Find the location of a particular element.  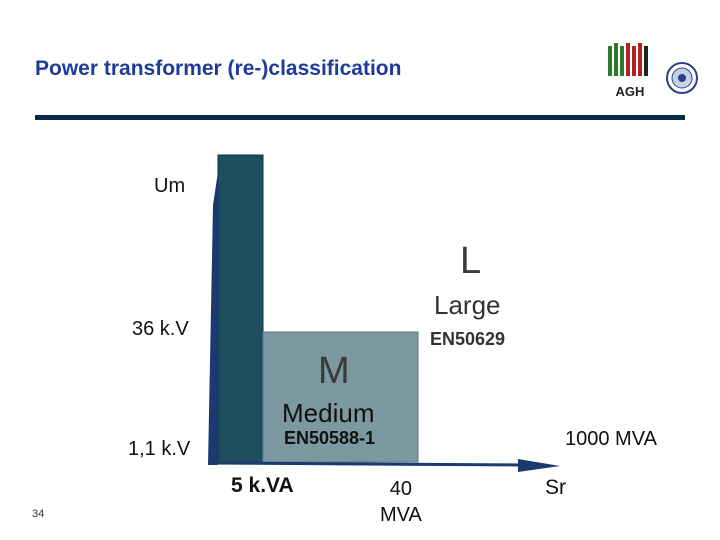

agh-logo-text: AGH is located at coordinates (630, 91).